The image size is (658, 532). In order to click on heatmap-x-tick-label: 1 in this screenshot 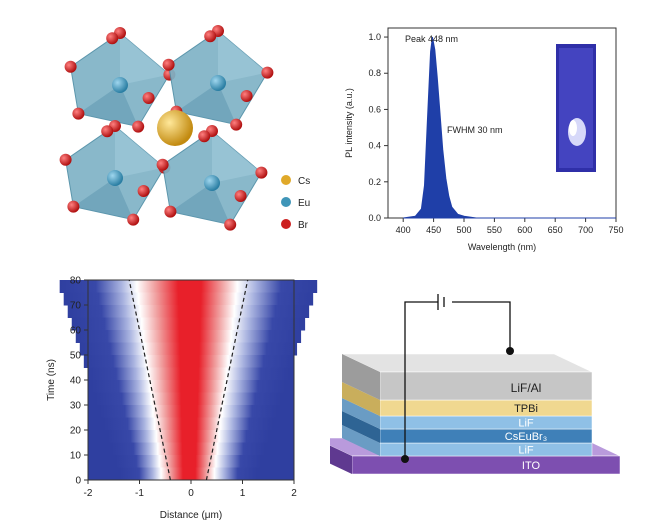, I will do `click(243, 493)`.